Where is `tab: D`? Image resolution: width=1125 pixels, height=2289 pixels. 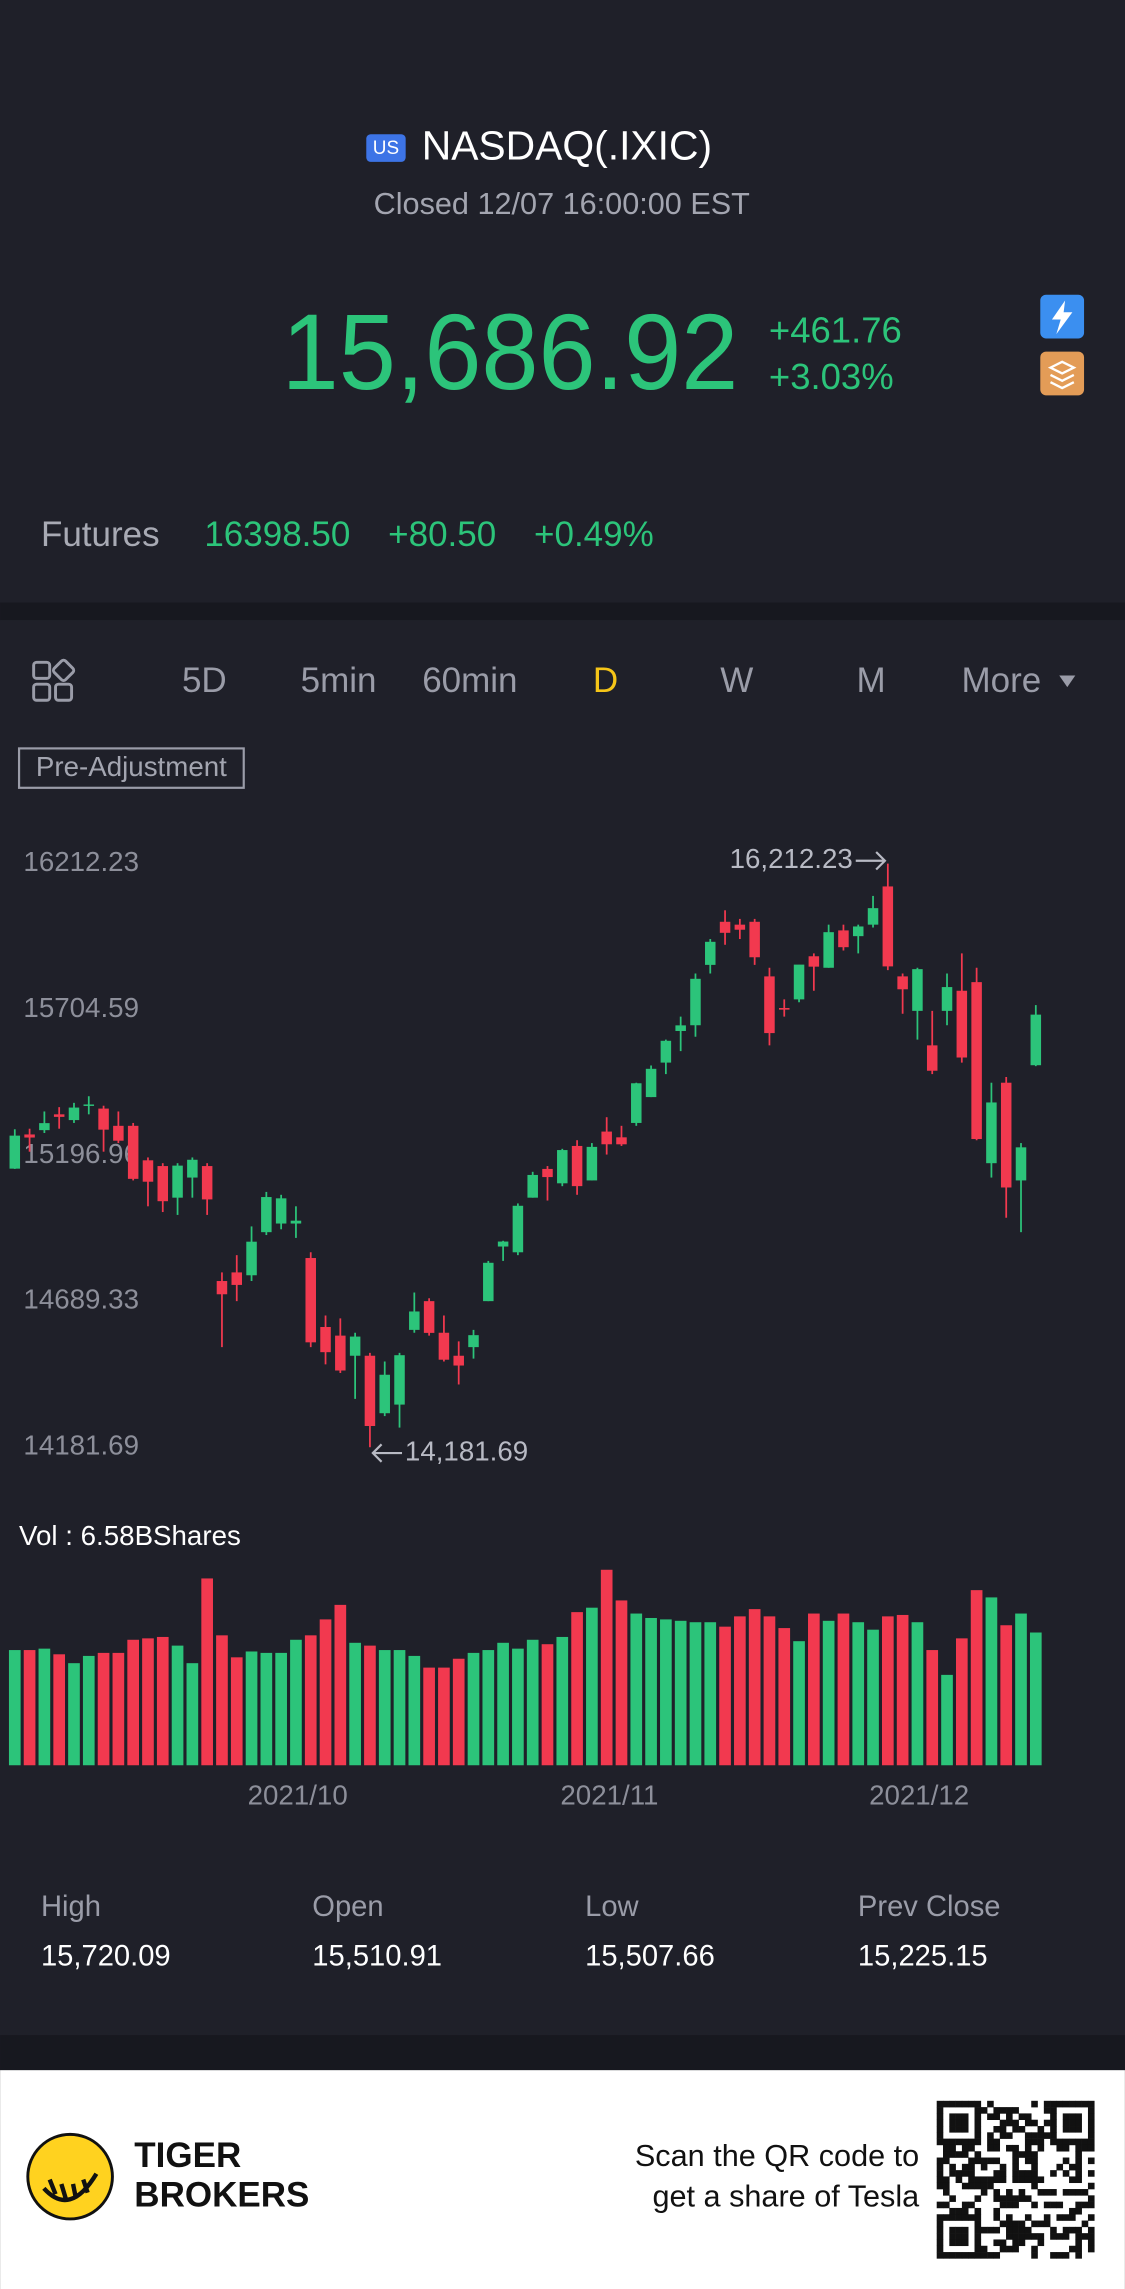
tab: D is located at coordinates (605, 680).